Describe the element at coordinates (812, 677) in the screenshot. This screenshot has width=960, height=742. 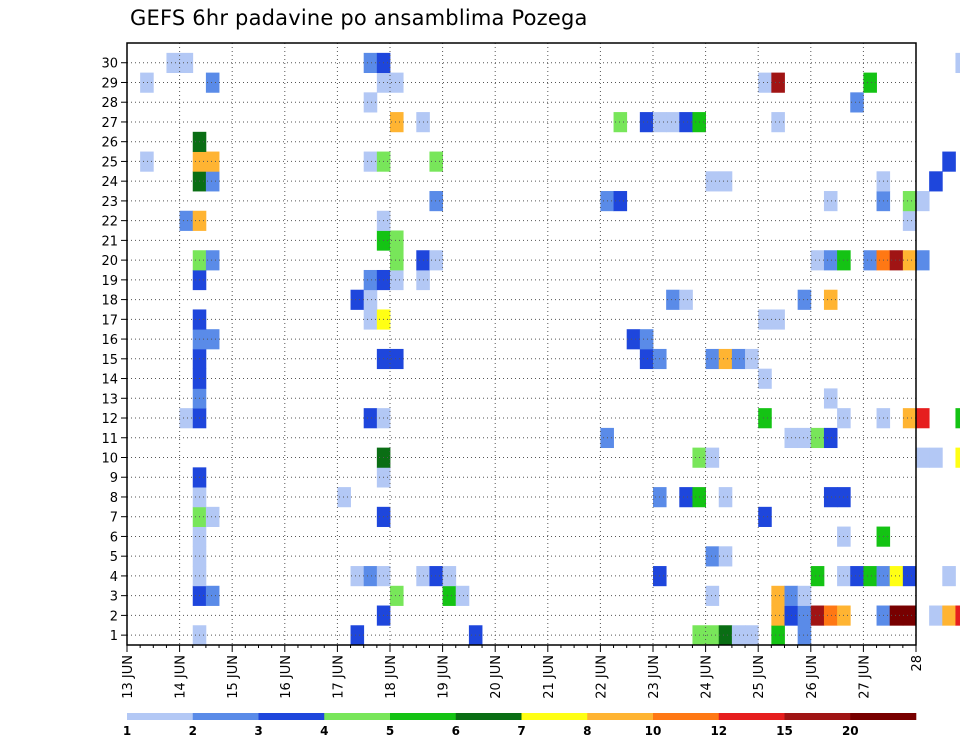
I see `x-tick-label: 26 JUN` at that location.